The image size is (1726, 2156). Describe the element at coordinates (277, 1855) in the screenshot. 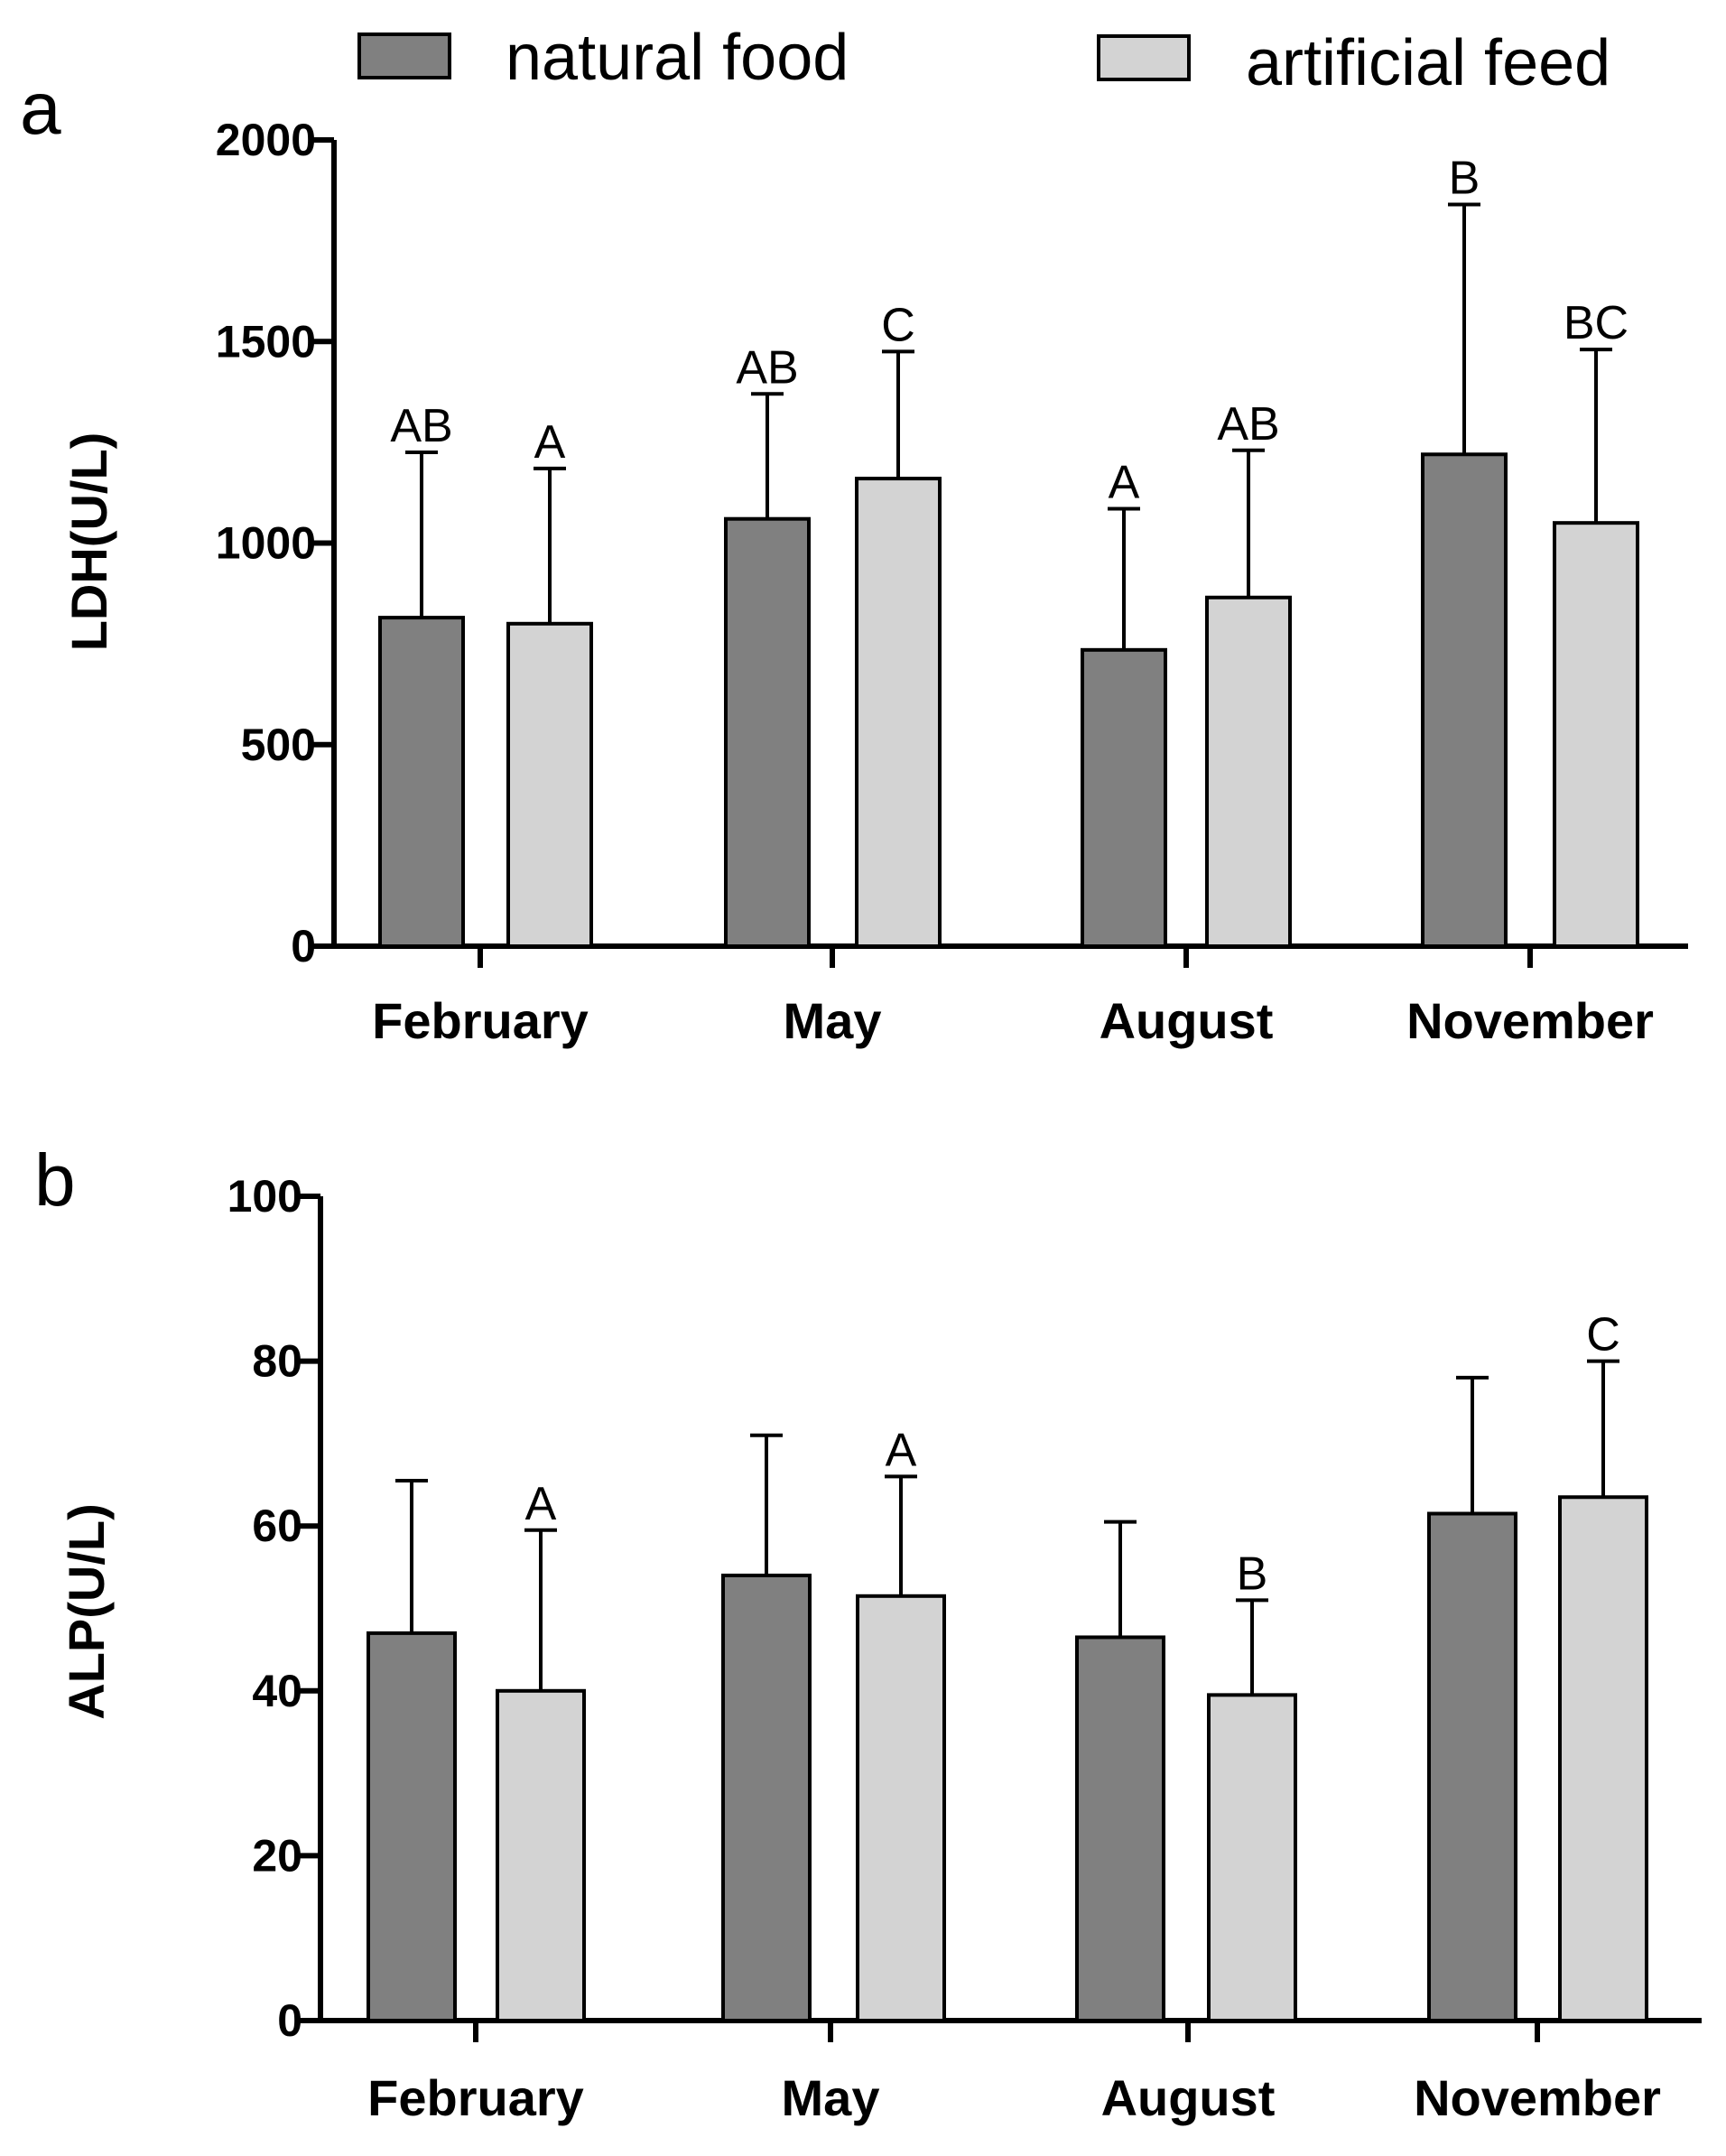

I see `y-tick-label: 20` at that location.